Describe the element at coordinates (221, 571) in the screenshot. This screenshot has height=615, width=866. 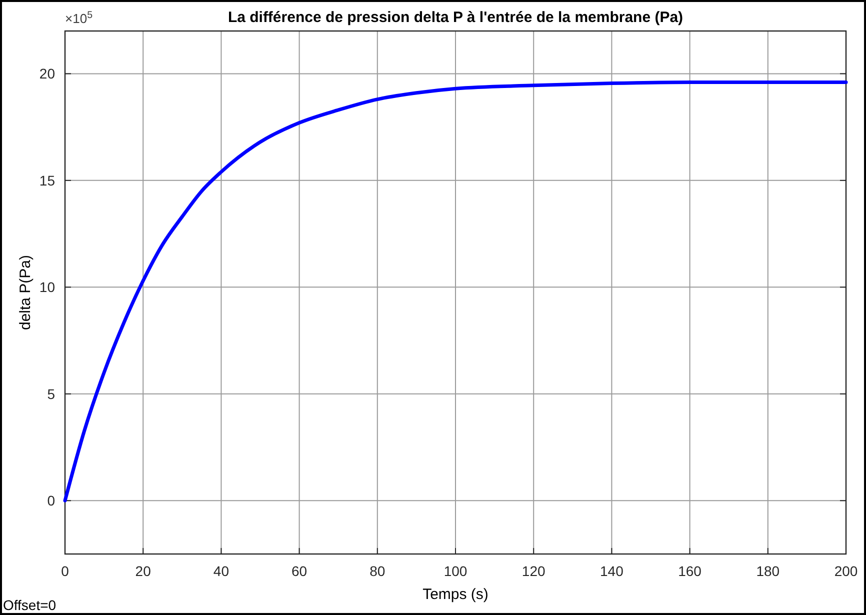
I see `x-tick-label: 40` at that location.